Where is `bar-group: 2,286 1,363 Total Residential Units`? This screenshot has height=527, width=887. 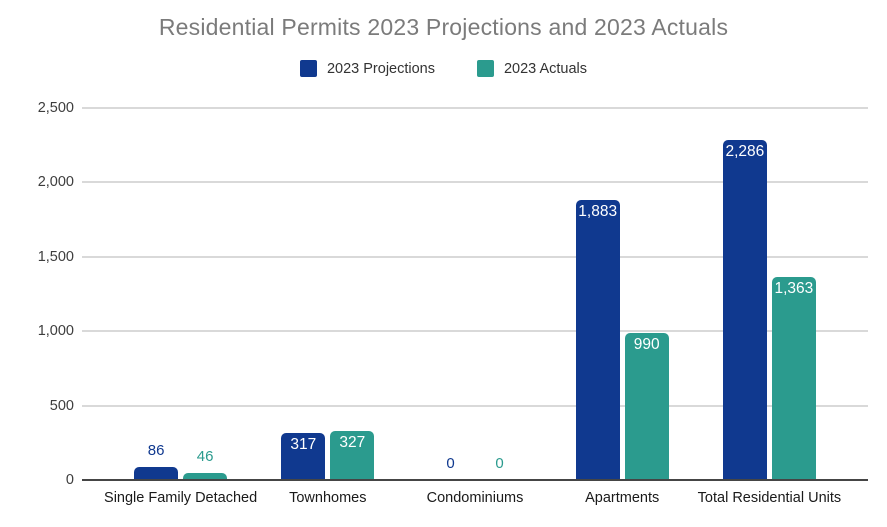
bar-group: 2,286 1,363 Total Residential Units is located at coordinates (769, 307).